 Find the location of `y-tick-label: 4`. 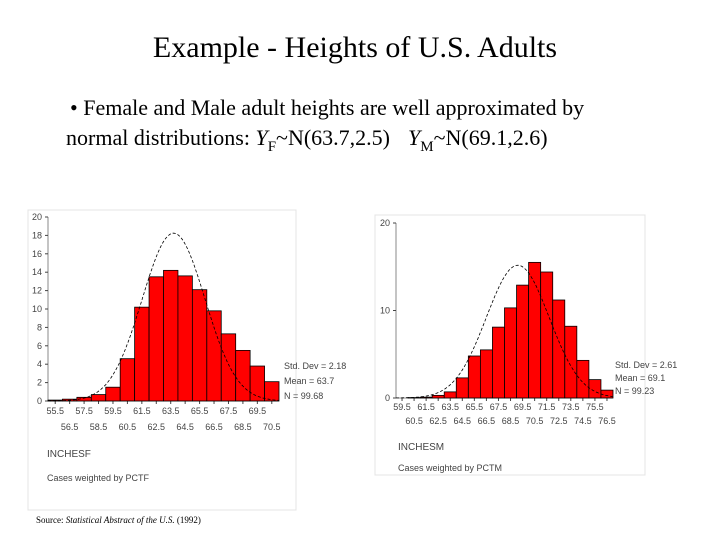

y-tick-label: 4 is located at coordinates (39, 364).